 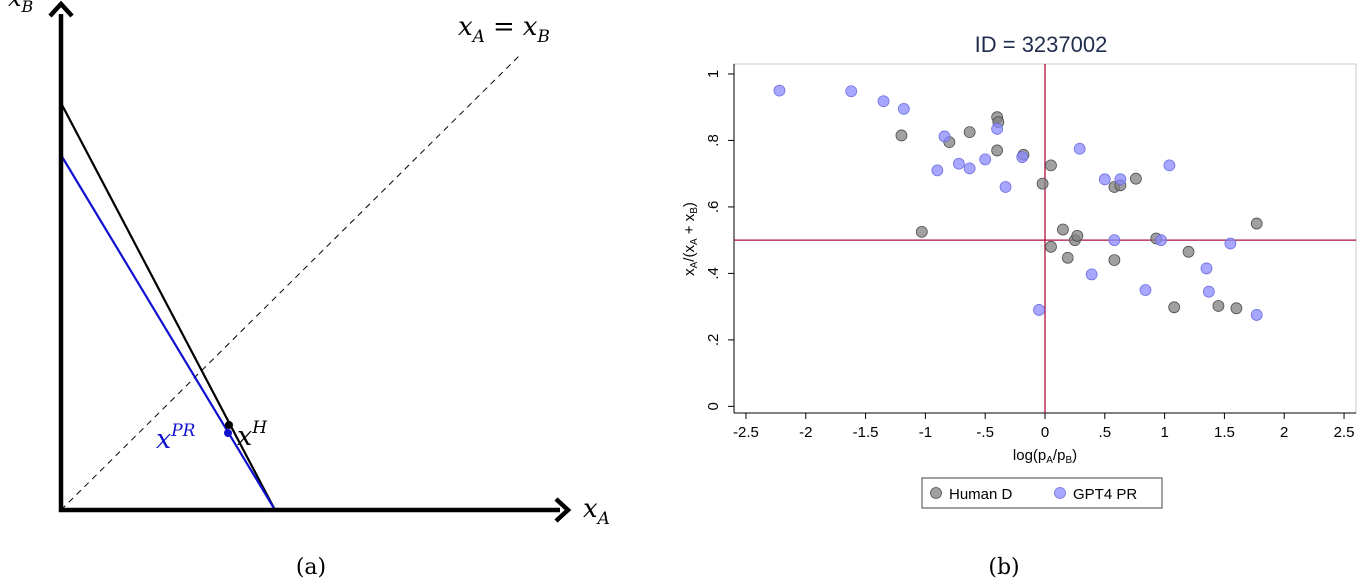 I want to click on x-axis-arrowhead, so click(x=563, y=510).